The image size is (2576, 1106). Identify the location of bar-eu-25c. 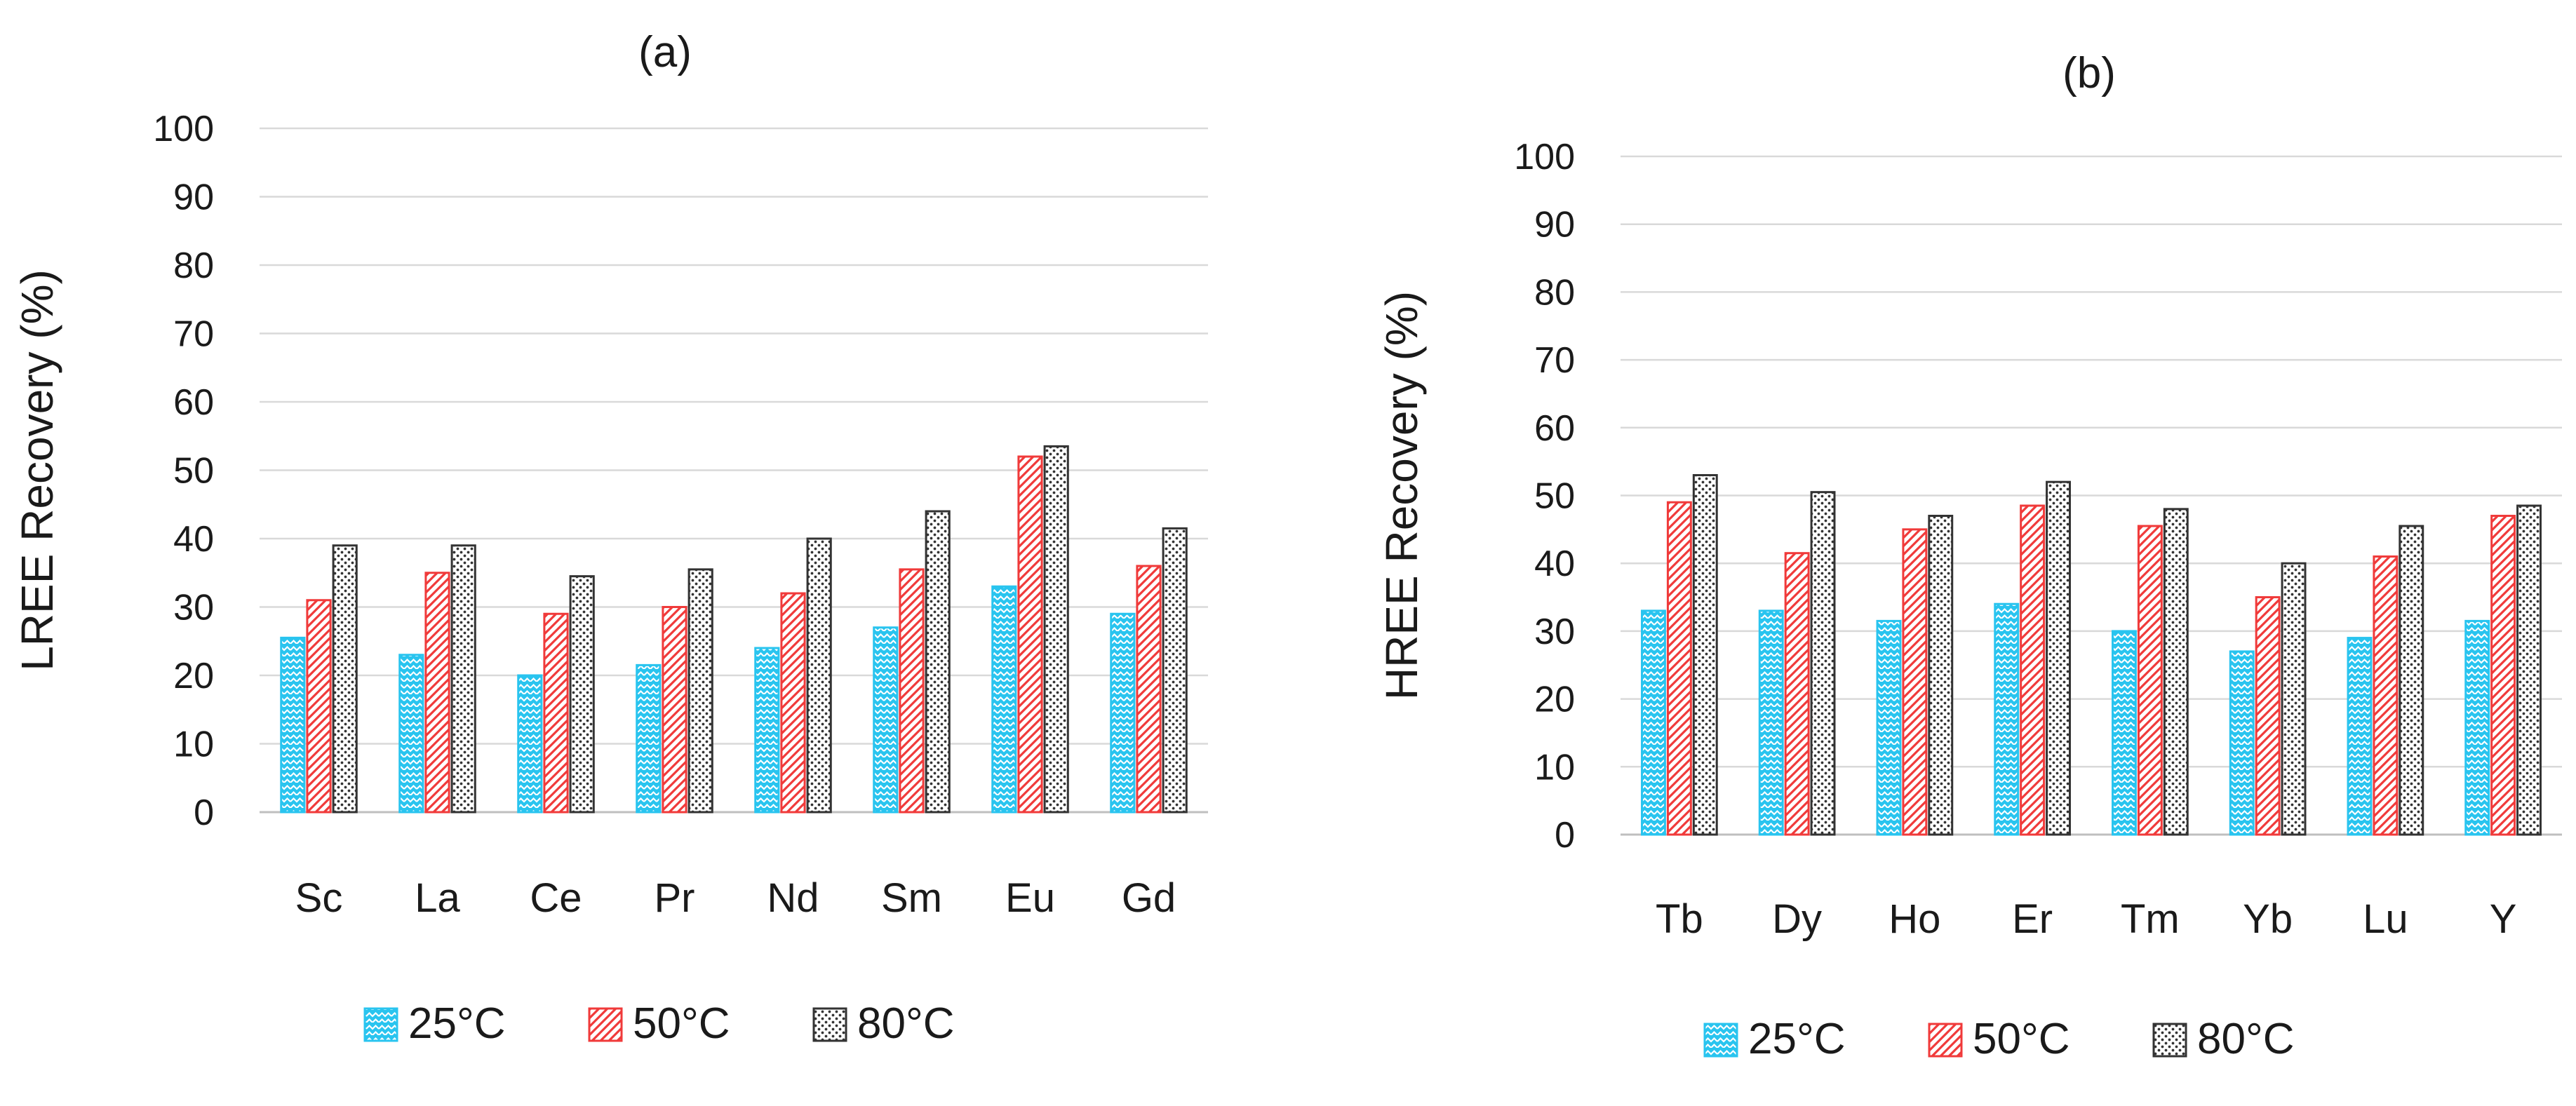
(1004, 700).